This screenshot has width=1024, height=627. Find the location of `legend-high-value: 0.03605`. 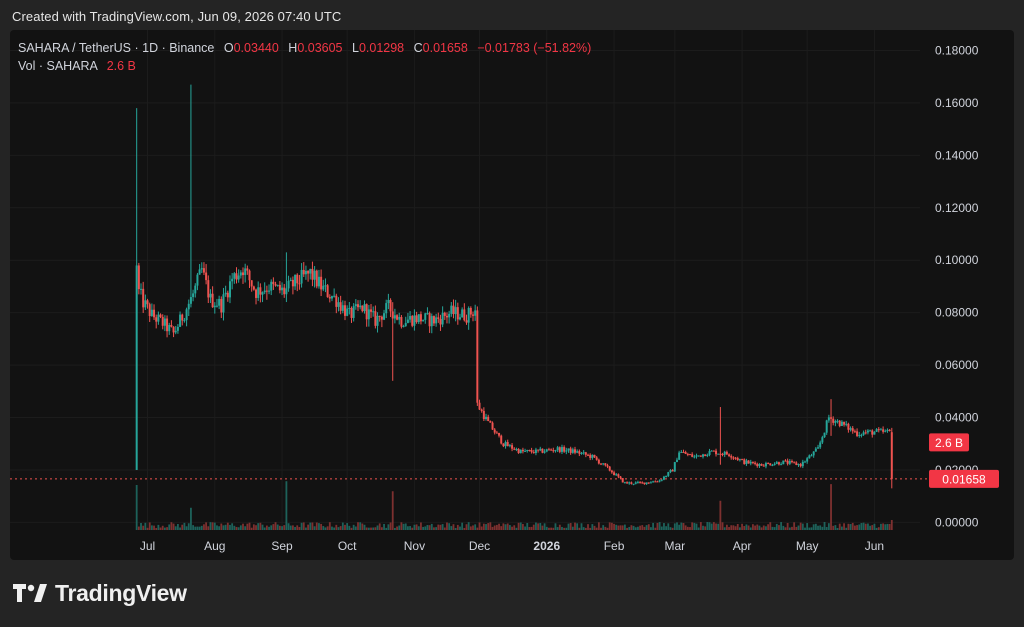

legend-high-value: 0.03605 is located at coordinates (320, 48).